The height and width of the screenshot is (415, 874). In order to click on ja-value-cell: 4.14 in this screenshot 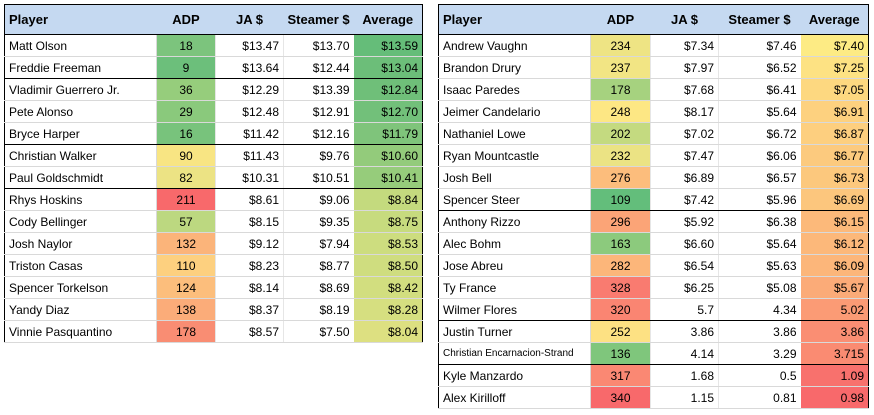, I will do `click(684, 353)`.